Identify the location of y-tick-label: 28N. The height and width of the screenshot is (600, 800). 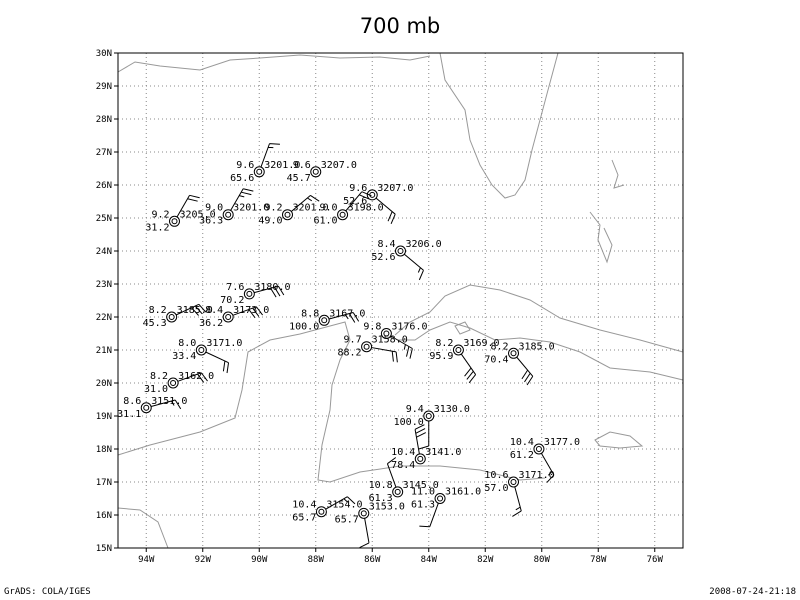
(104, 120).